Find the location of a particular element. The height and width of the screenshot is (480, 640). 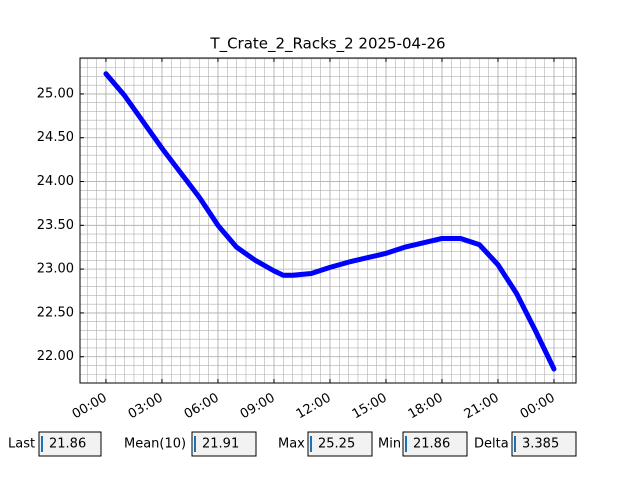

y-tick-label: 24.50 is located at coordinates (55, 137).